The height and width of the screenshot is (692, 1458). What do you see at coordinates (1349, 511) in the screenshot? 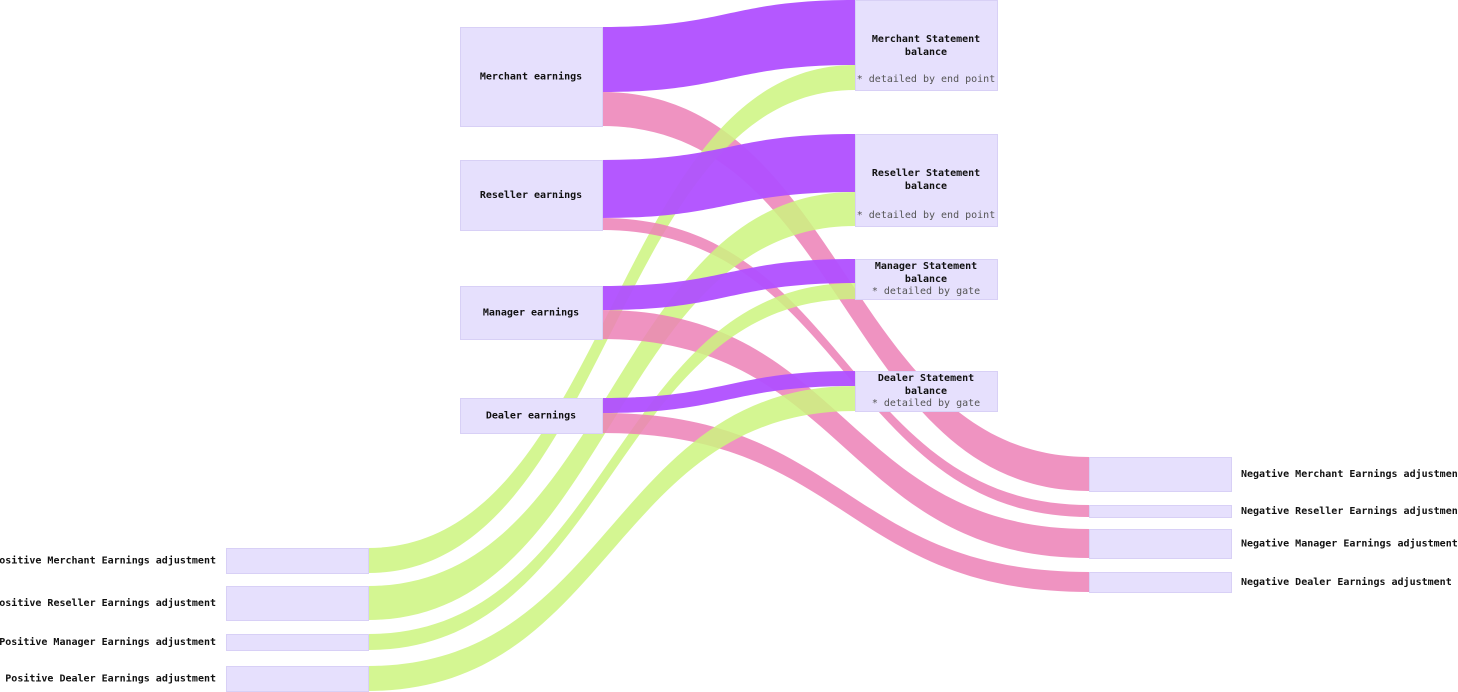
I see `node-label: Negative Reseller Earnings adjustment` at bounding box center [1349, 511].